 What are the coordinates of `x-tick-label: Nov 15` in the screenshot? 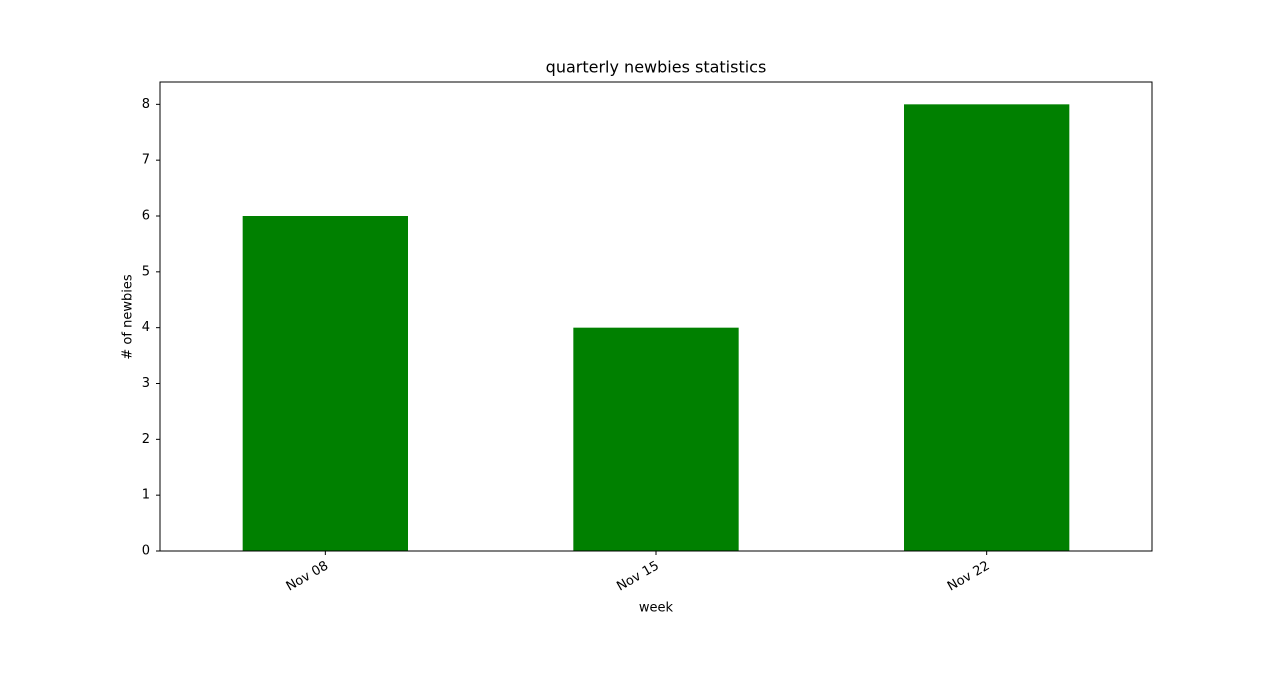 It's located at (637, 577).